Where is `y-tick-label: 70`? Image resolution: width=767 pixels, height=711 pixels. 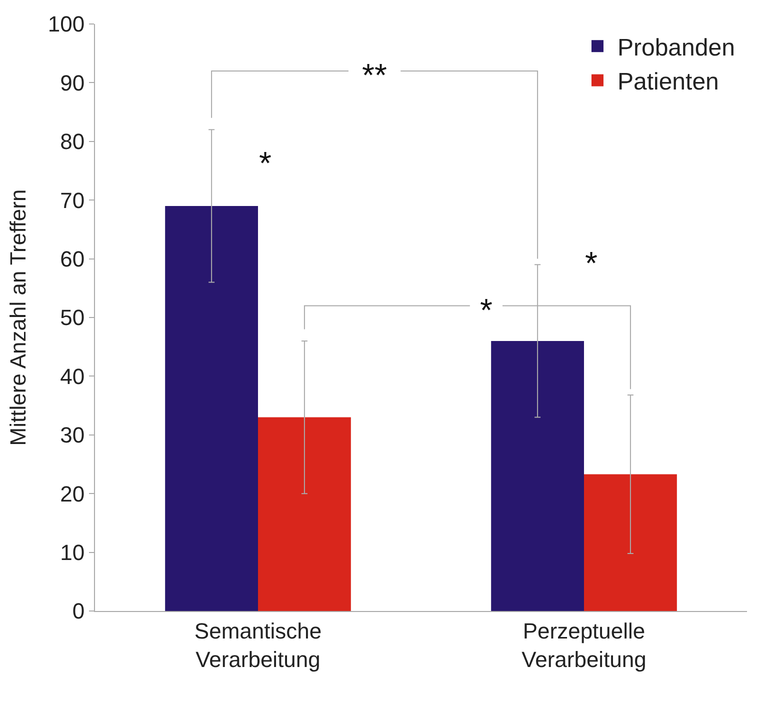 y-tick-label: 70 is located at coordinates (72, 200).